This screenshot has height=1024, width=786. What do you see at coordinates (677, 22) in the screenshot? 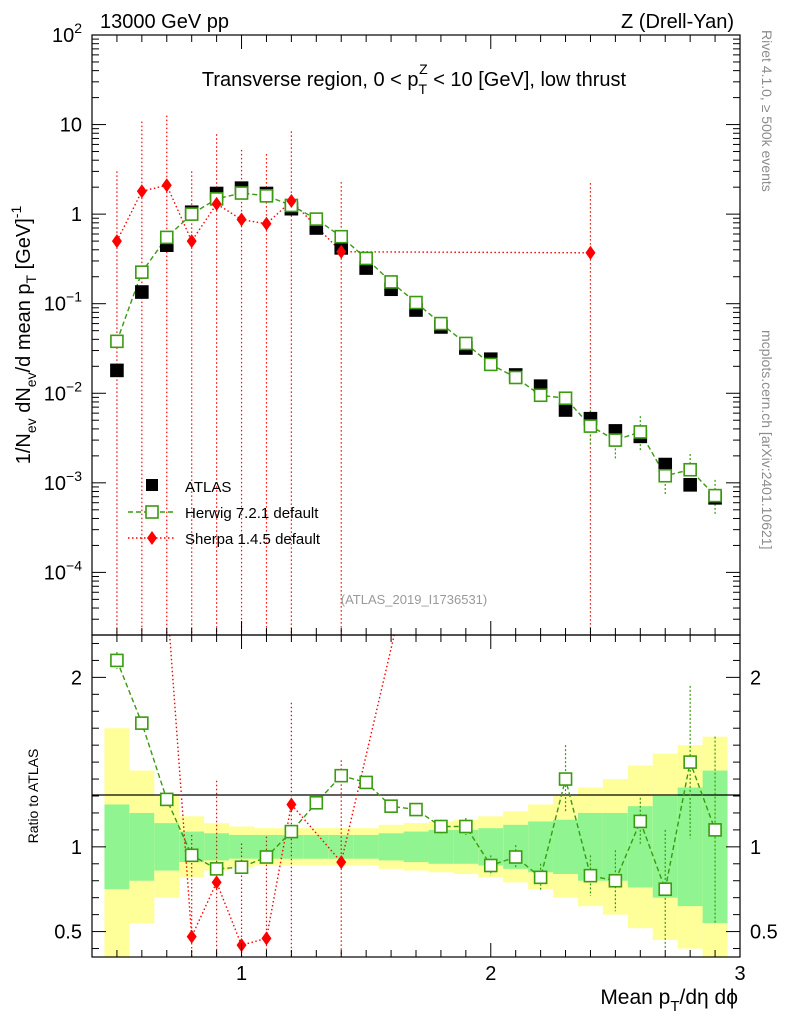
I see `header-right: Z (Drell-Yan)` at bounding box center [677, 22].